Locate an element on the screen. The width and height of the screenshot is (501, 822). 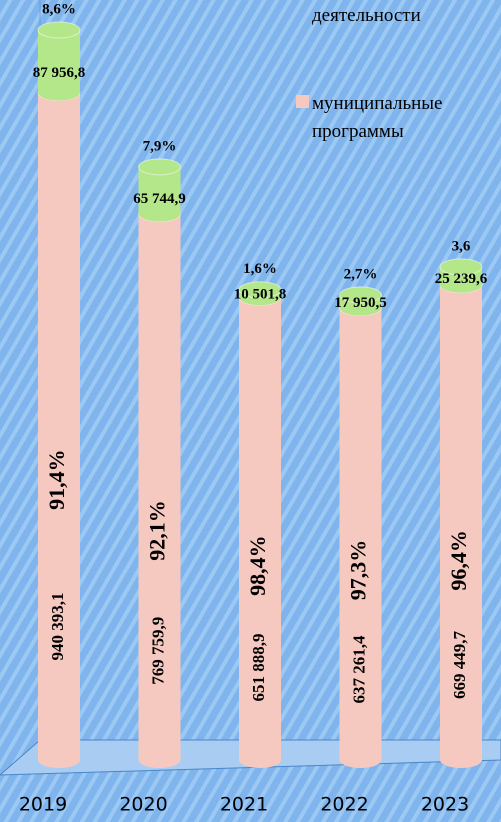
share-label: 1,6% is located at coordinates (260, 269).